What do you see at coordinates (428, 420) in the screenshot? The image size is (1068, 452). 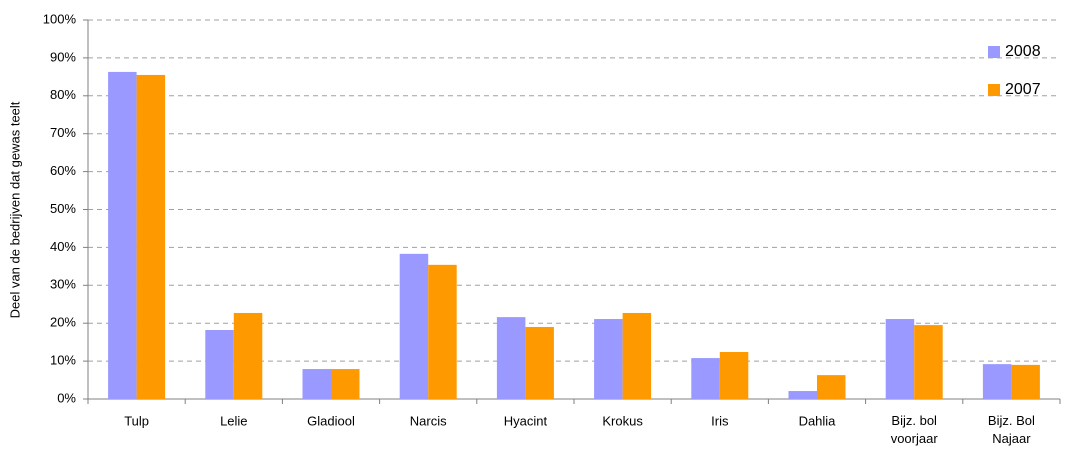 I see `x-tick-label: Narcis` at bounding box center [428, 420].